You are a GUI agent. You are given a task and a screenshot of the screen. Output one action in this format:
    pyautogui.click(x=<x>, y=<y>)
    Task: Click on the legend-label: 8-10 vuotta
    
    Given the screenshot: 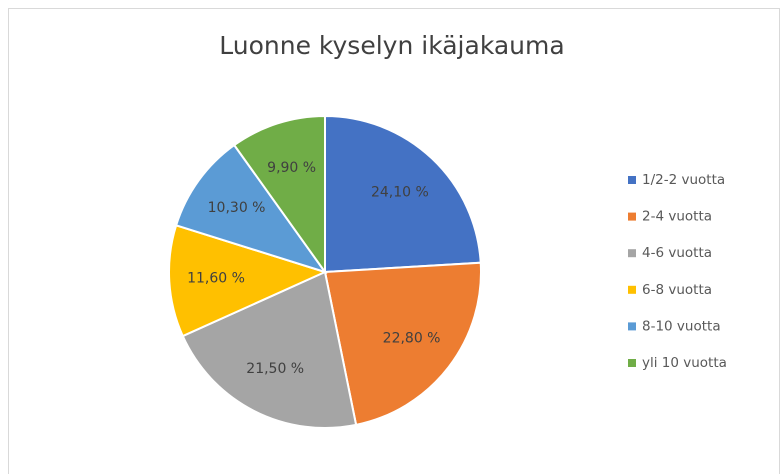 What is the action you would take?
    pyautogui.click(x=681, y=326)
    